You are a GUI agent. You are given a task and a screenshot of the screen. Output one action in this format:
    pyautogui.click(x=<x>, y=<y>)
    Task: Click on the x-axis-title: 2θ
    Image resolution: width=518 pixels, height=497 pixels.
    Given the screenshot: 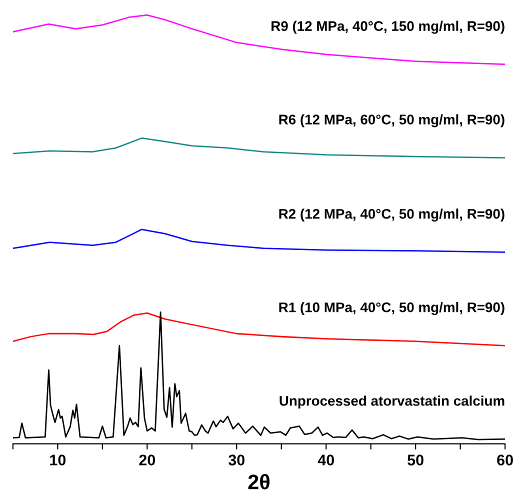 What is the action you would take?
    pyautogui.click(x=259, y=482)
    